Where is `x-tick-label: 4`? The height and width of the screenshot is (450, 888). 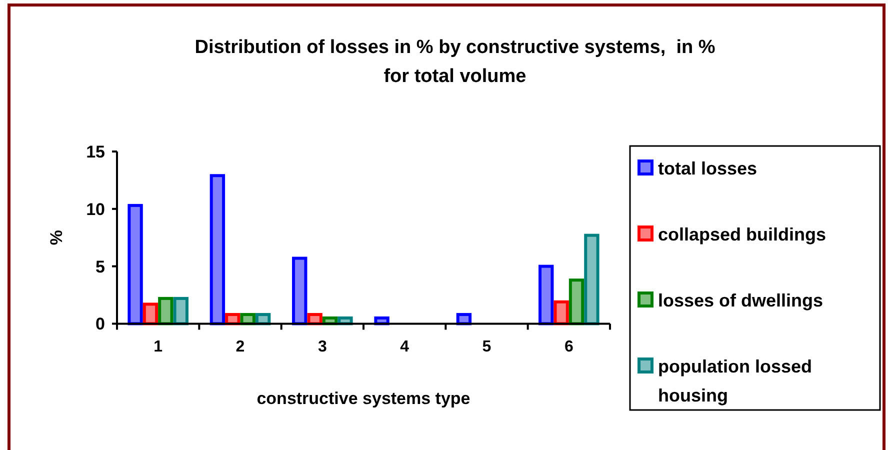 x-tick-label: 4 is located at coordinates (405, 347).